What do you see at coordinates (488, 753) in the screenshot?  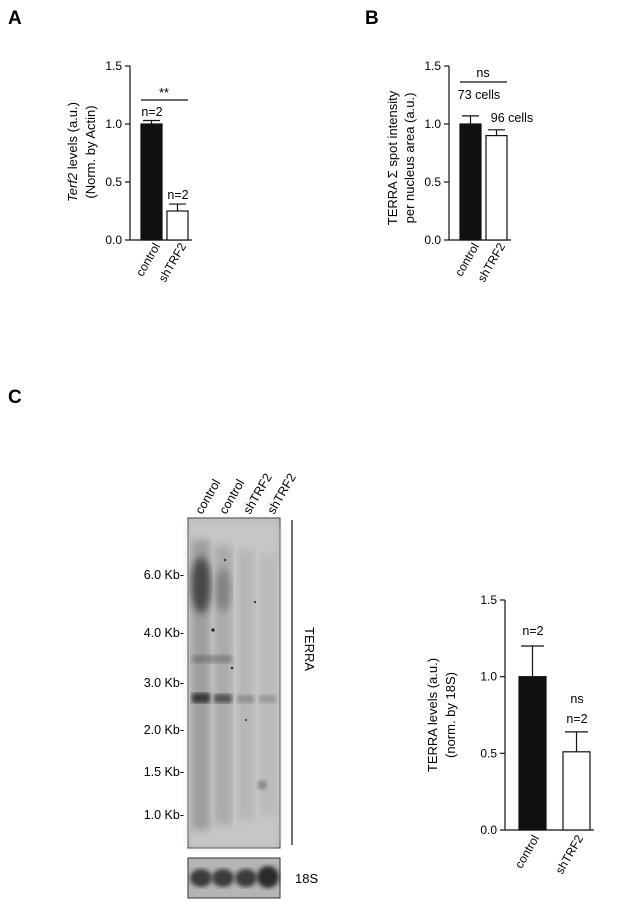 I see `chart-c-ytick-label: 0.5` at bounding box center [488, 753].